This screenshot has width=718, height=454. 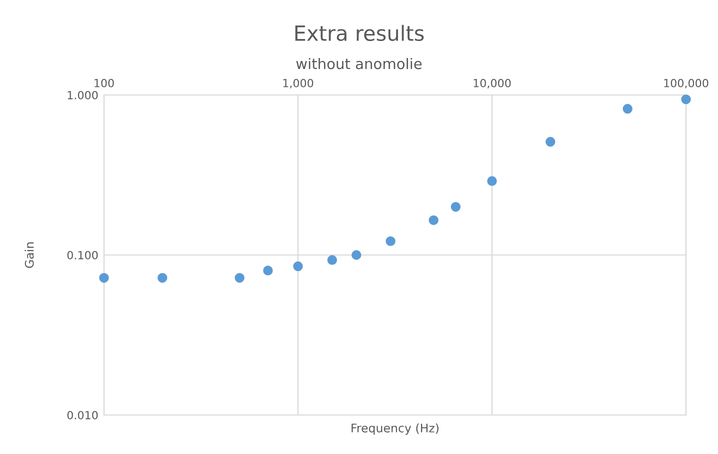 What do you see at coordinates (492, 83) in the screenshot?
I see `x-tick-label: 10,000` at bounding box center [492, 83].